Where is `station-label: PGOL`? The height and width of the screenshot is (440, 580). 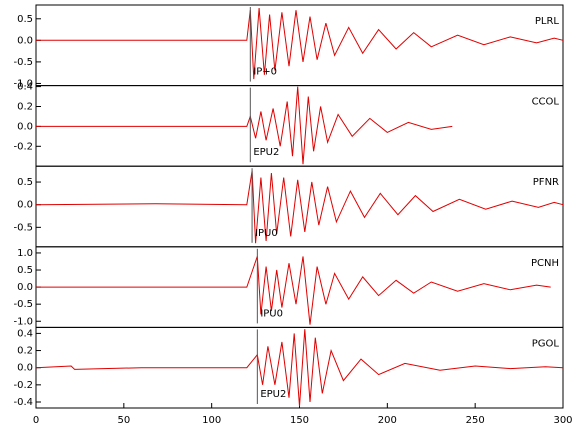 station-label: PGOL is located at coordinates (546, 343).